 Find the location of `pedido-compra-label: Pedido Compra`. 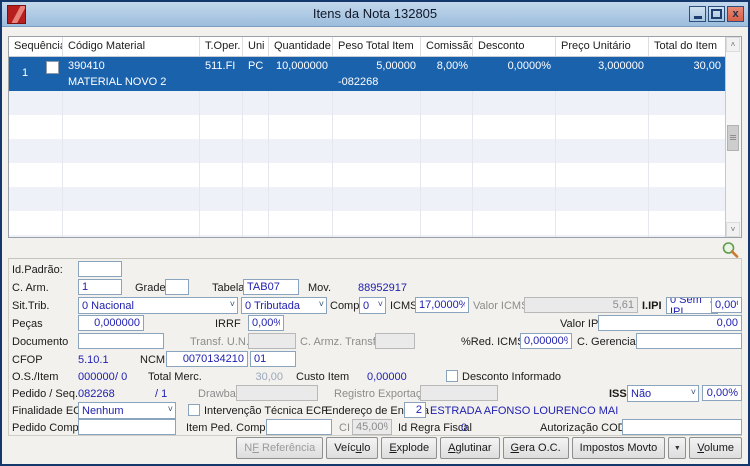

pedido-compra-label: Pedido Compra is located at coordinates (50, 428).